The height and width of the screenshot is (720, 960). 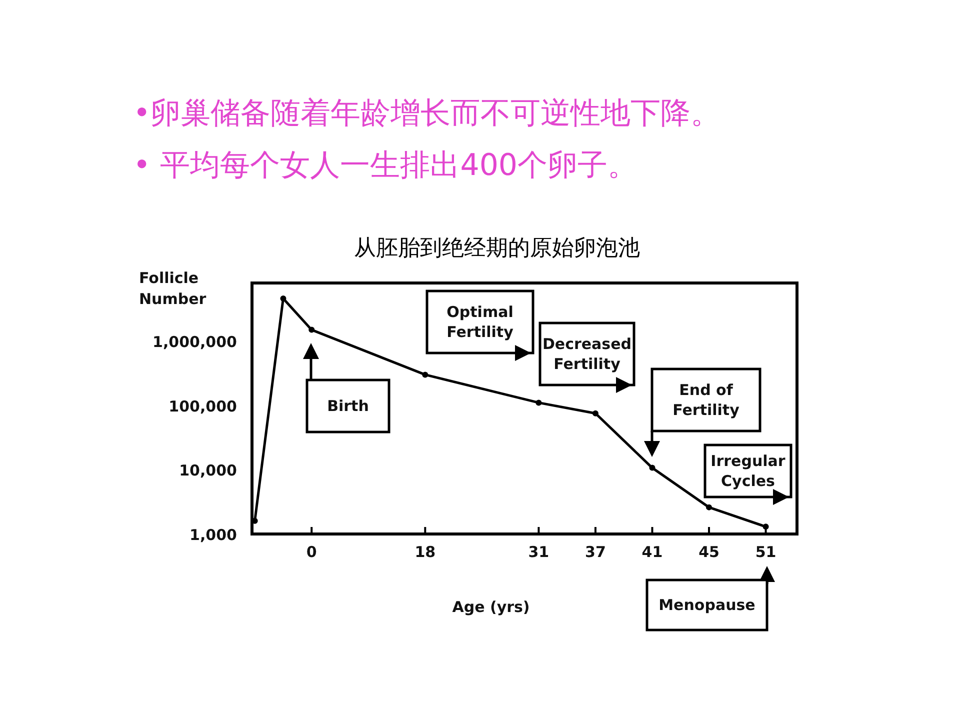 I want to click on x-tick-label: 18, so click(x=425, y=552).